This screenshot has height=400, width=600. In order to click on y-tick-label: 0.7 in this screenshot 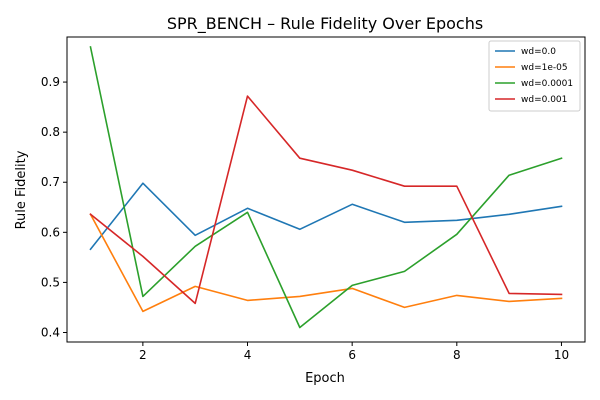, I will do `click(50, 182)`.